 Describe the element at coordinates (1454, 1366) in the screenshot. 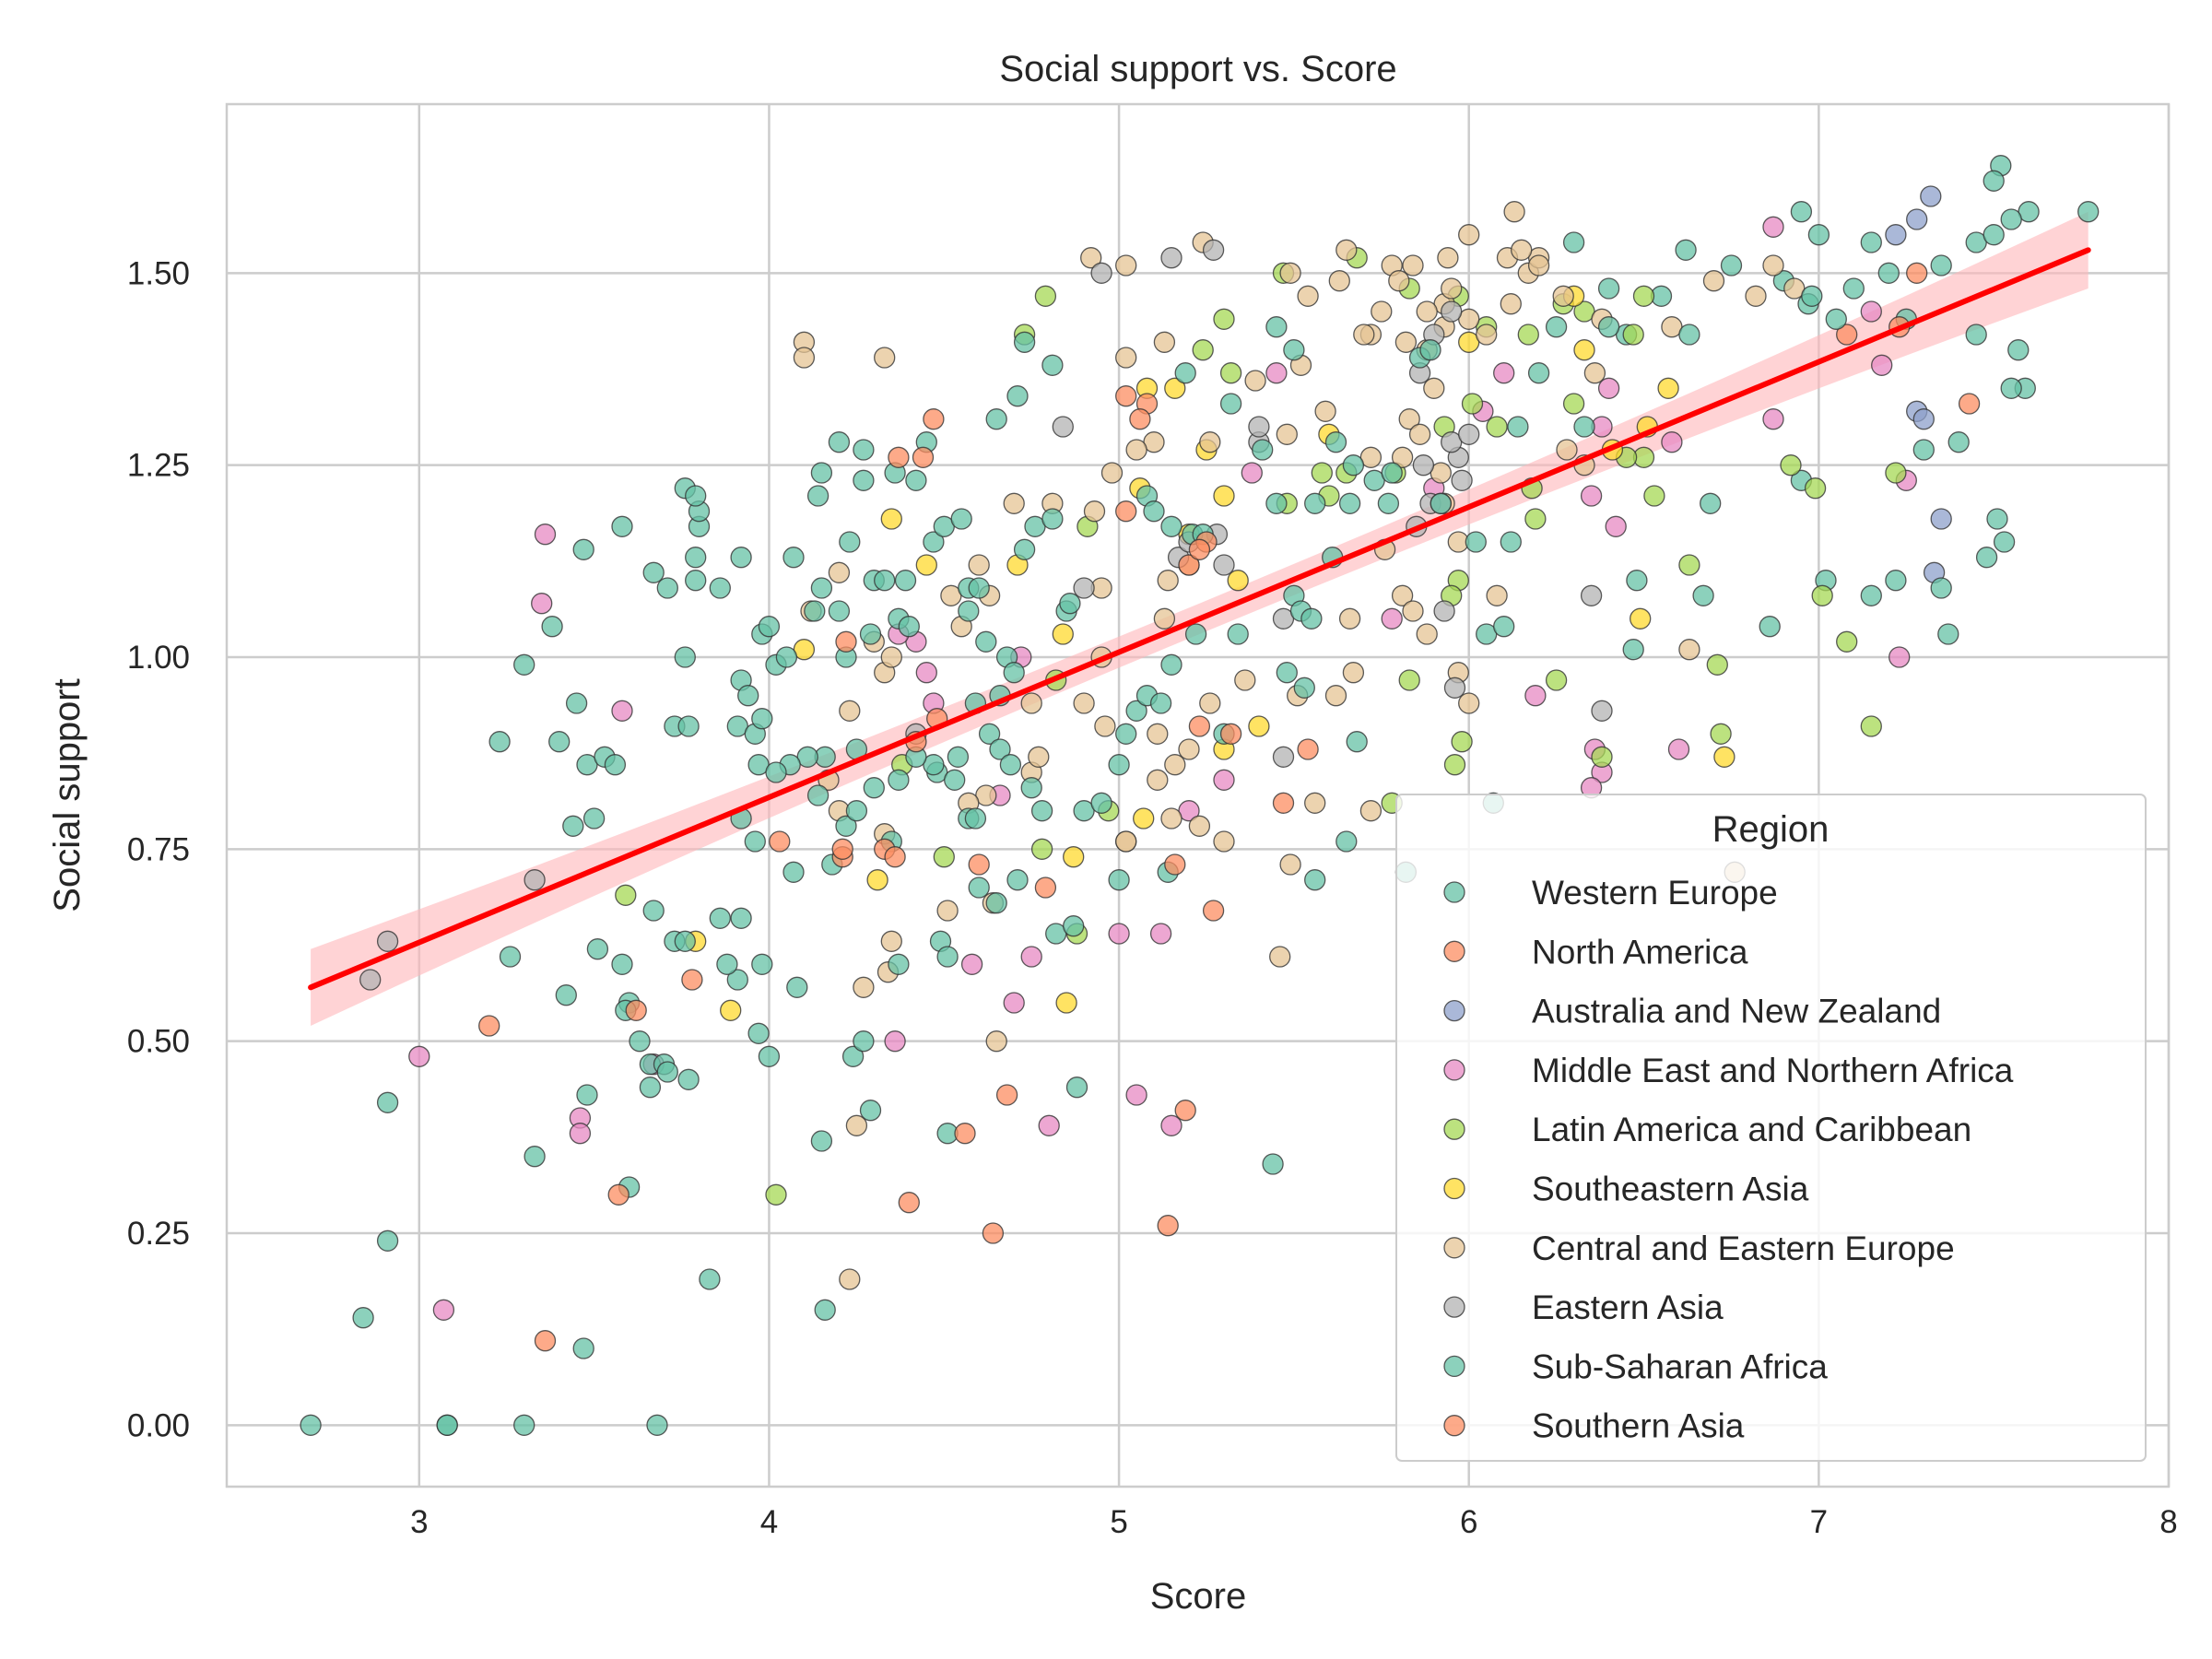

I see `legend-marker-sub-saharan-africa` at that location.